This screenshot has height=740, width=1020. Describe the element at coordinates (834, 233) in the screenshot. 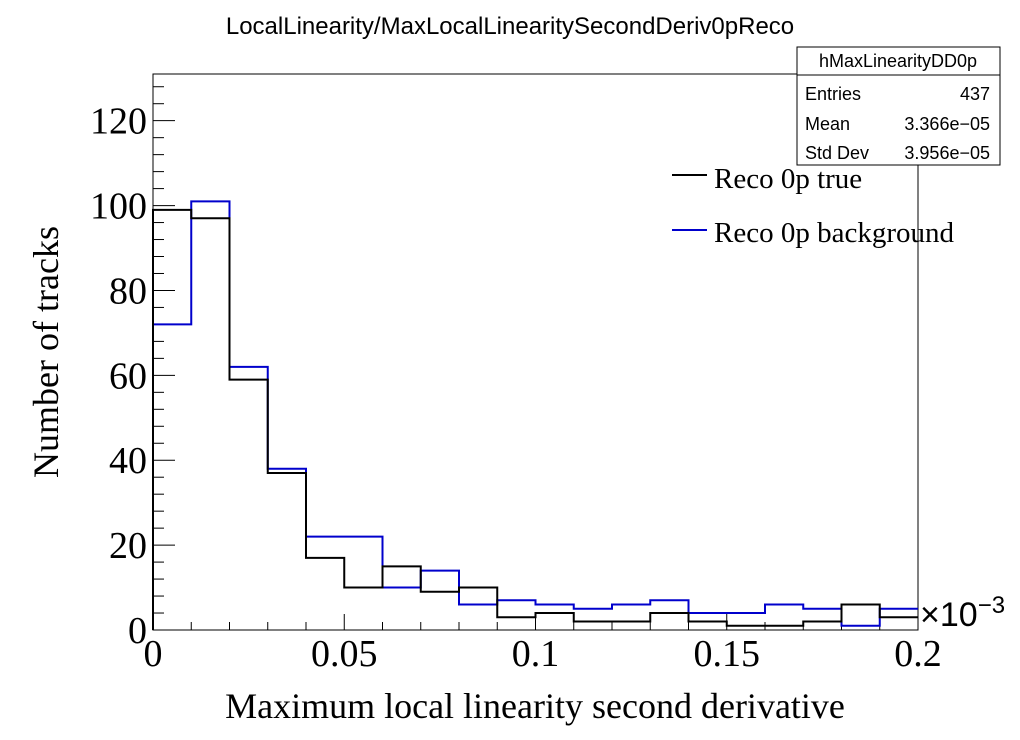

I see `legend-label-background: Reco 0p background` at that location.